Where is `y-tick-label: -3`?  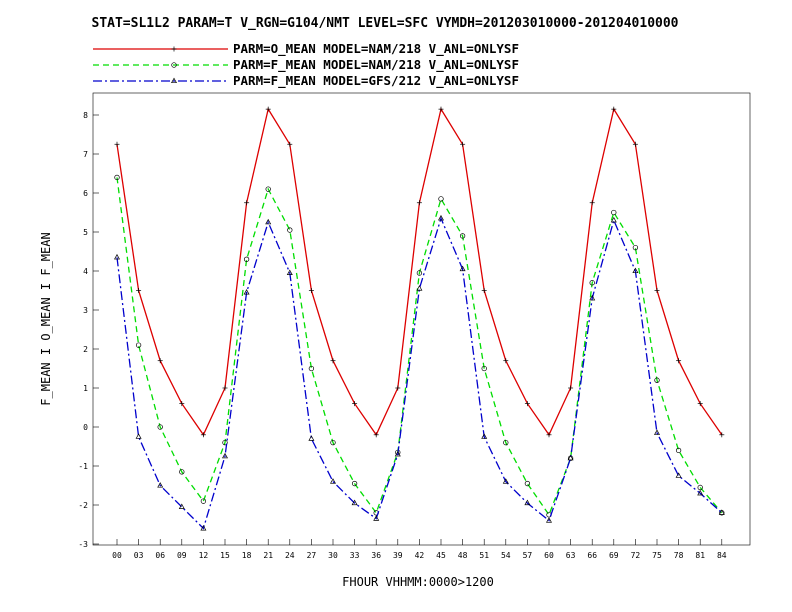 y-tick-label: -3 is located at coordinates (83, 544).